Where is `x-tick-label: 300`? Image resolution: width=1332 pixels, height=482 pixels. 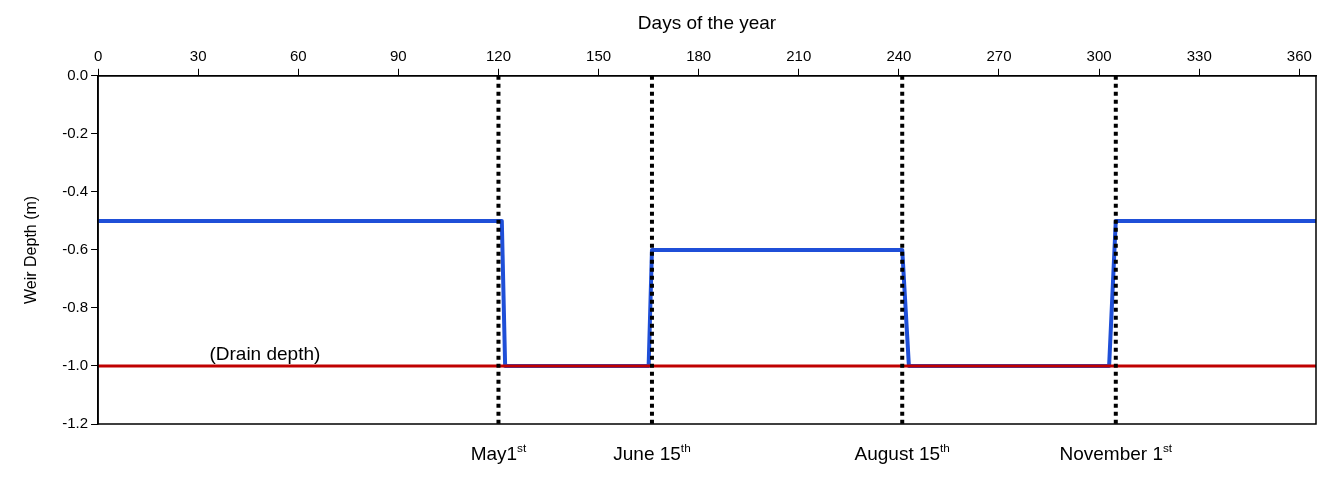 x-tick-label: 300 is located at coordinates (1099, 55).